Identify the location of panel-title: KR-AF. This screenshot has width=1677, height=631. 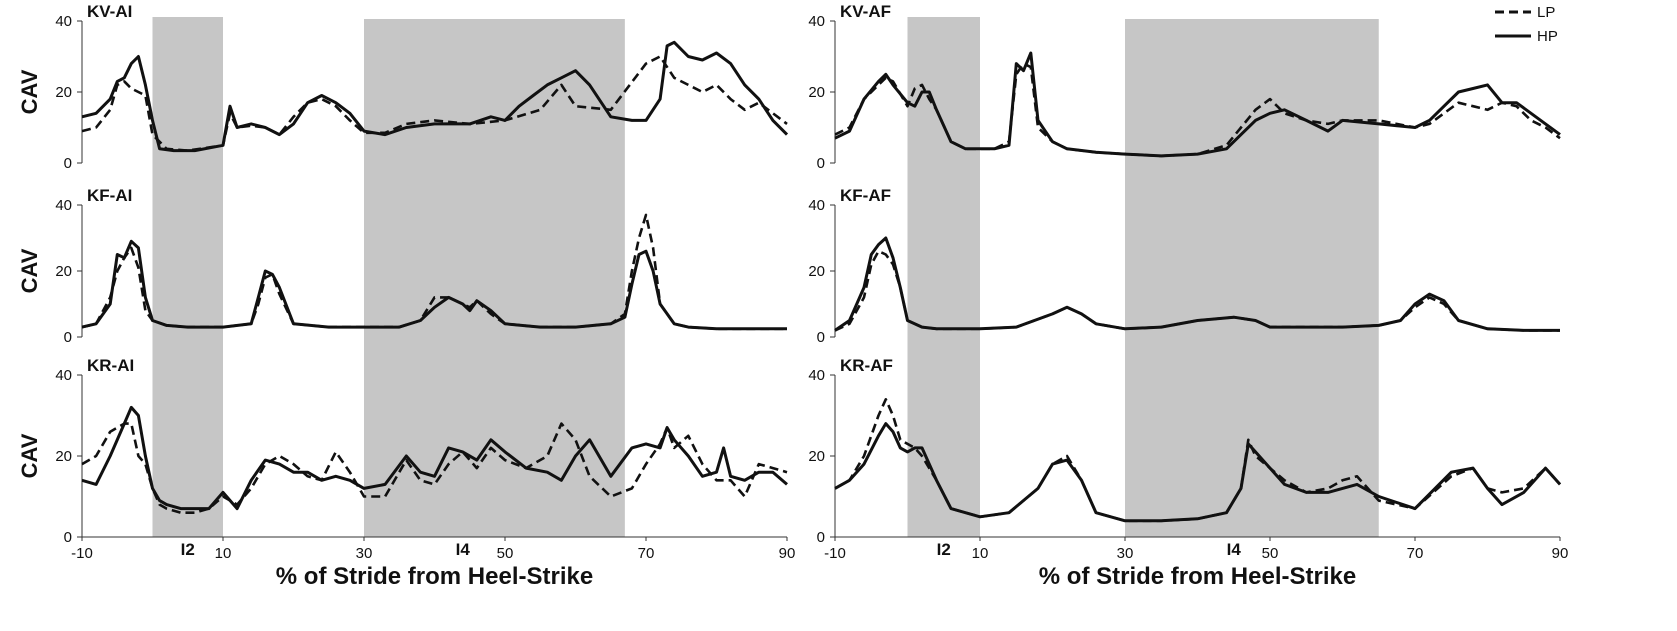
(866, 365).